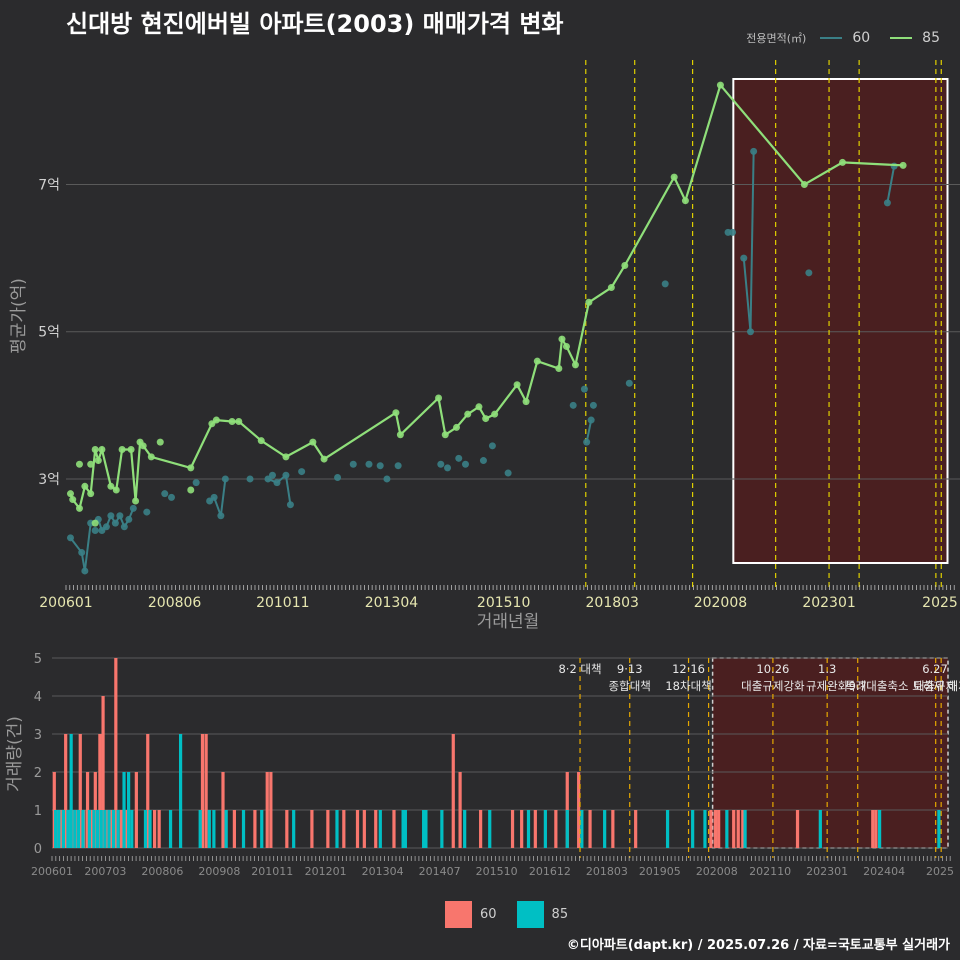 The height and width of the screenshot is (960, 960). What do you see at coordinates (19, 316) in the screenshot?
I see `y-axis-label: 평균가(억)` at bounding box center [19, 316].